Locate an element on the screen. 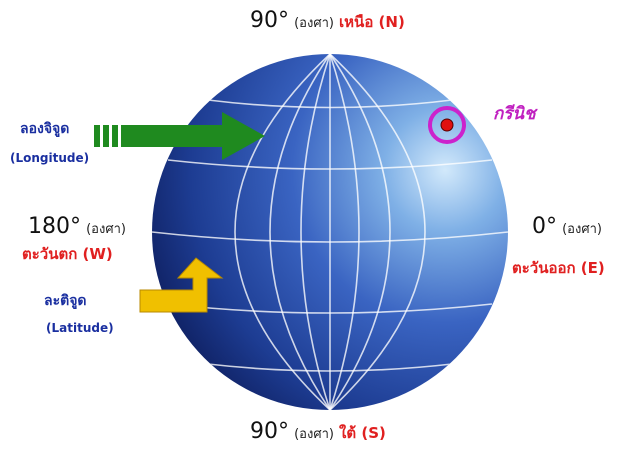 The width and height of the screenshot is (635, 450). greenwich-label: กรีนิช is located at coordinates (514, 114).